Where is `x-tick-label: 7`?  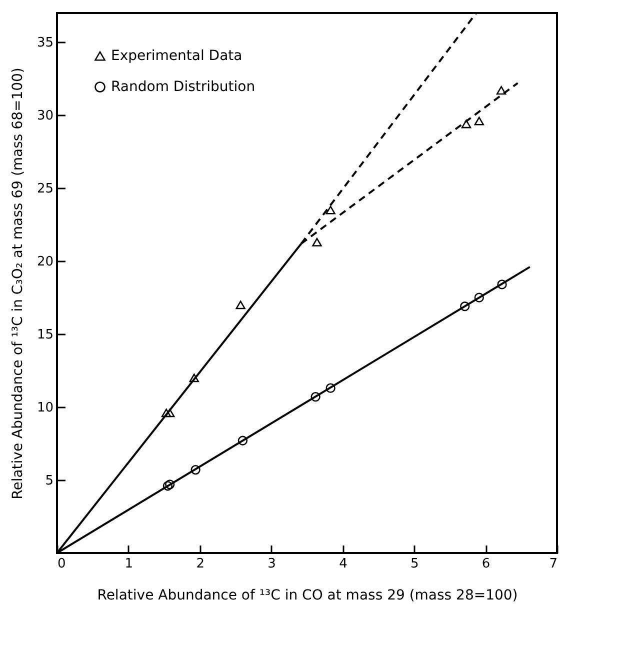
x-tick-label: 7 is located at coordinates (553, 564).